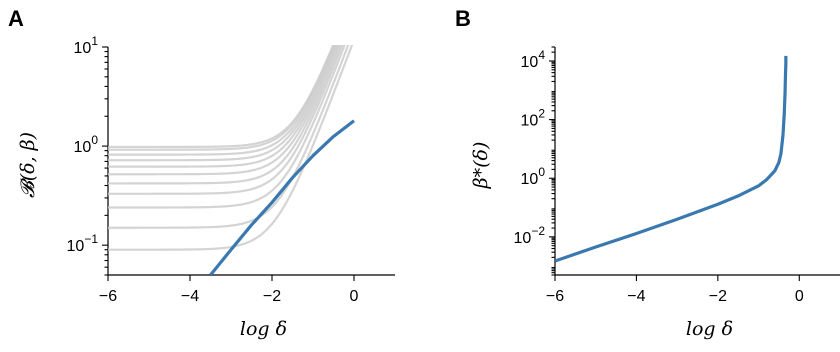 This screenshot has width=840, height=352. What do you see at coordinates (538, 231) in the screenshot?
I see `y-tick-exponent: −2` at bounding box center [538, 231].